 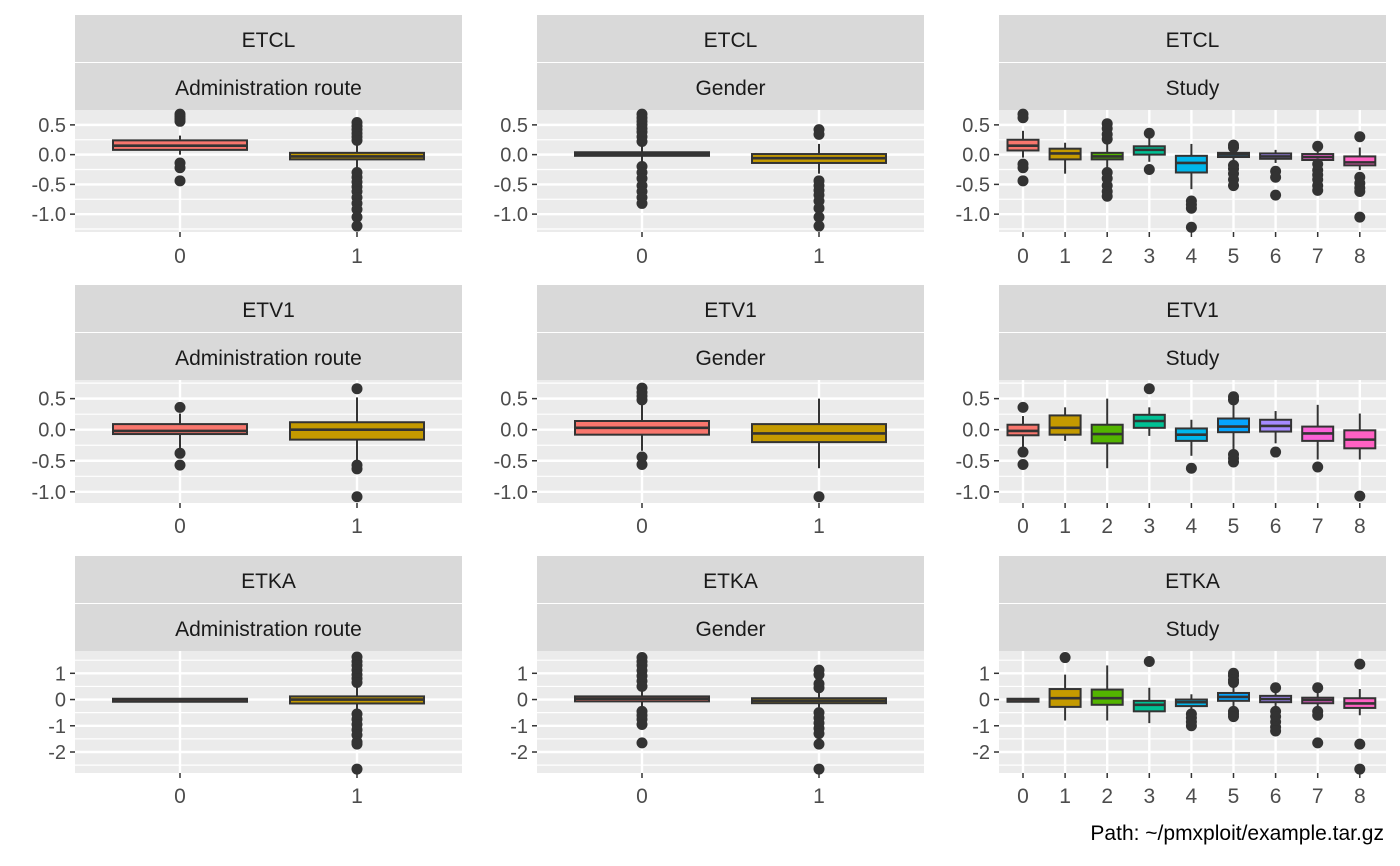 I want to click on strip-top-label: ETCL, so click(x=731, y=40).